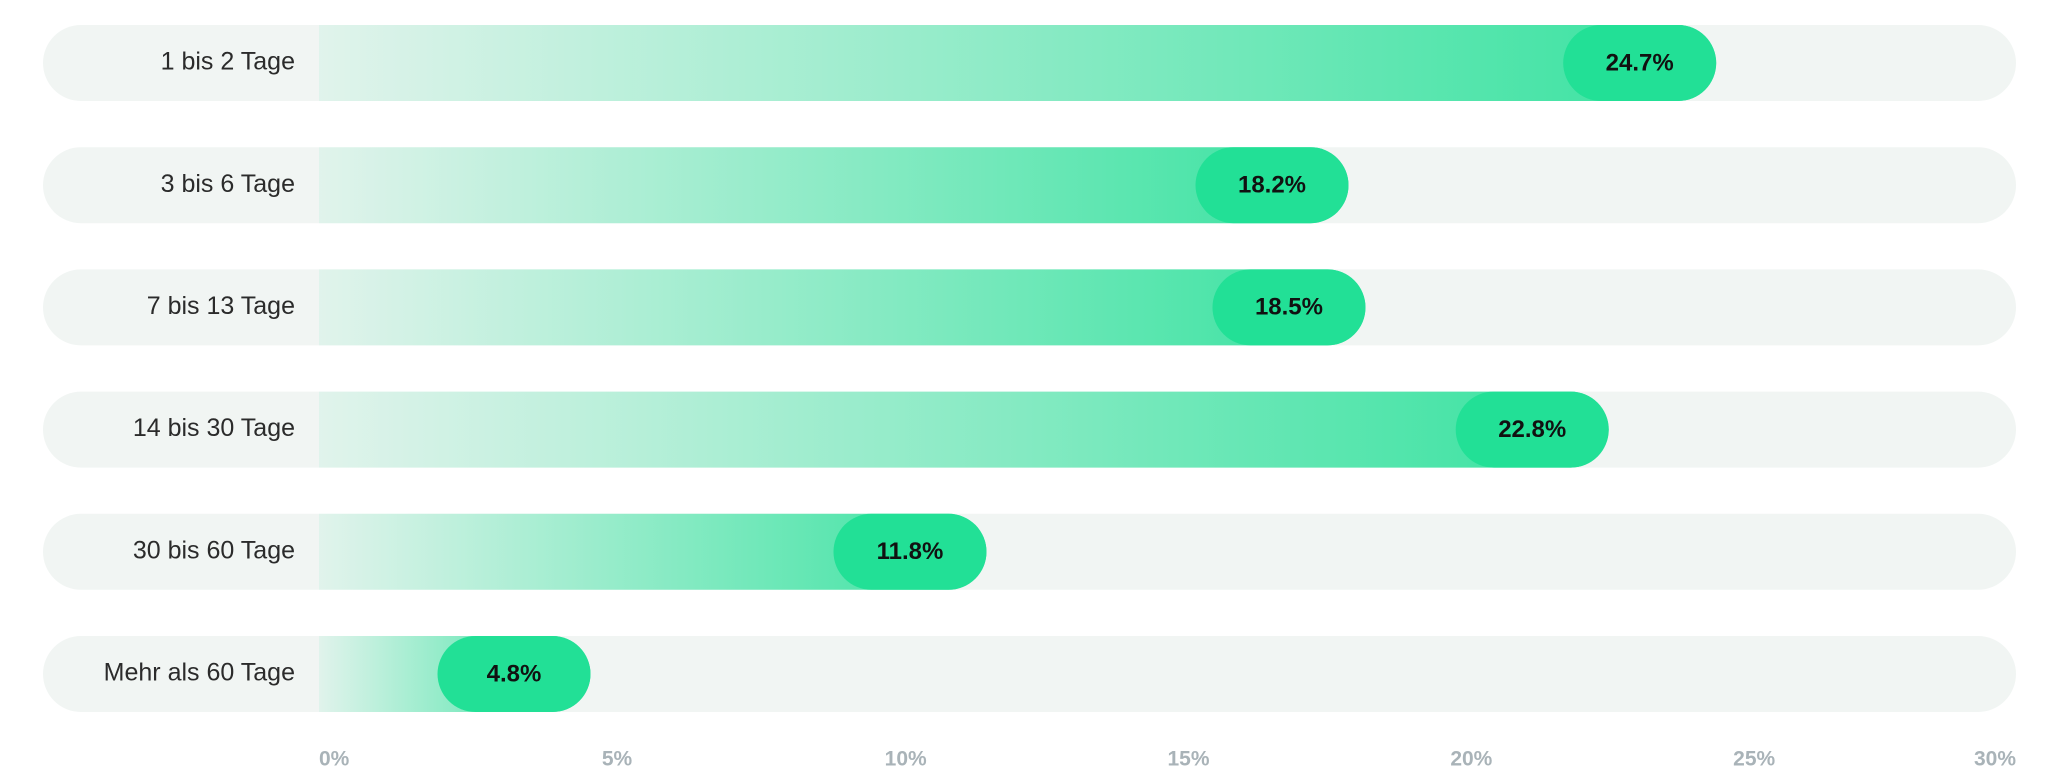 This screenshot has height=781, width=2052. Describe the element at coordinates (214, 550) in the screenshot. I see `category-label: 30 bis 60 Tage` at that location.